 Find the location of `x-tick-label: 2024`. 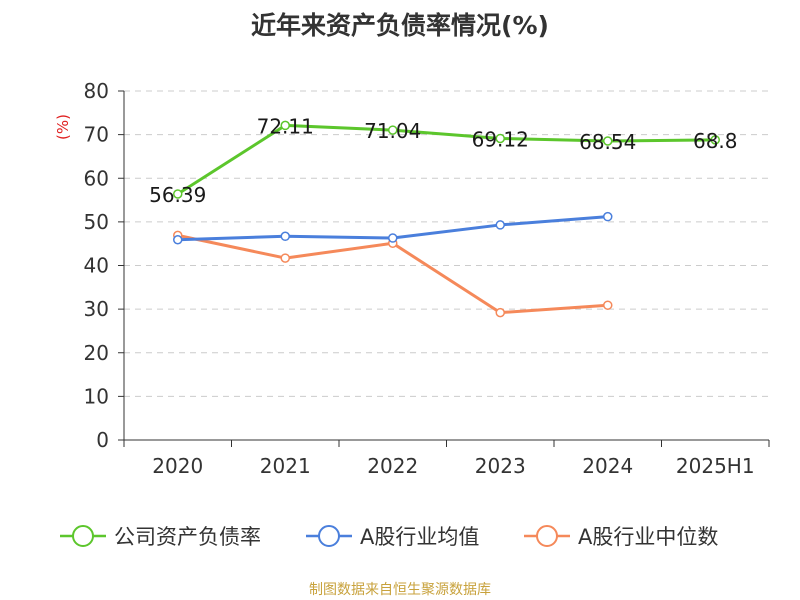

x-tick-label: 2024 is located at coordinates (607, 466).